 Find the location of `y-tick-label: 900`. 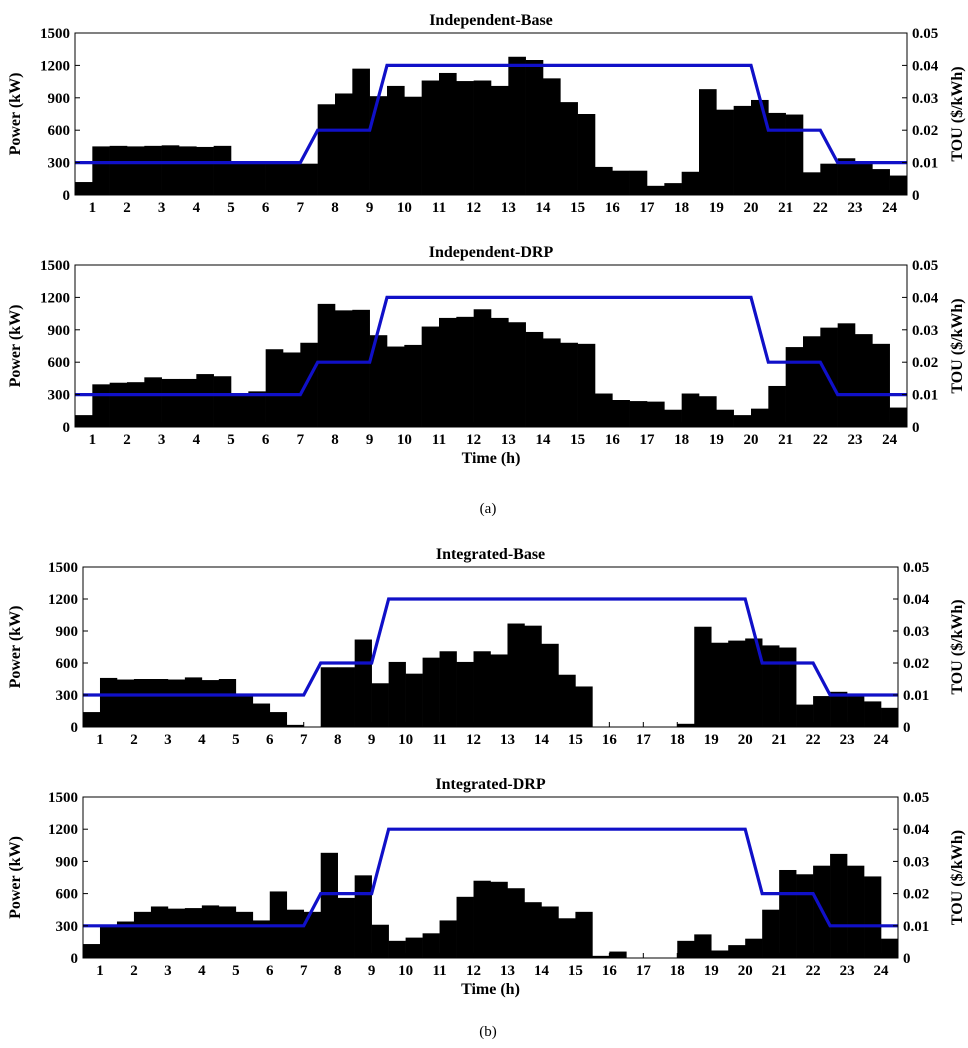

y-tick-label: 900 is located at coordinates (67, 862).